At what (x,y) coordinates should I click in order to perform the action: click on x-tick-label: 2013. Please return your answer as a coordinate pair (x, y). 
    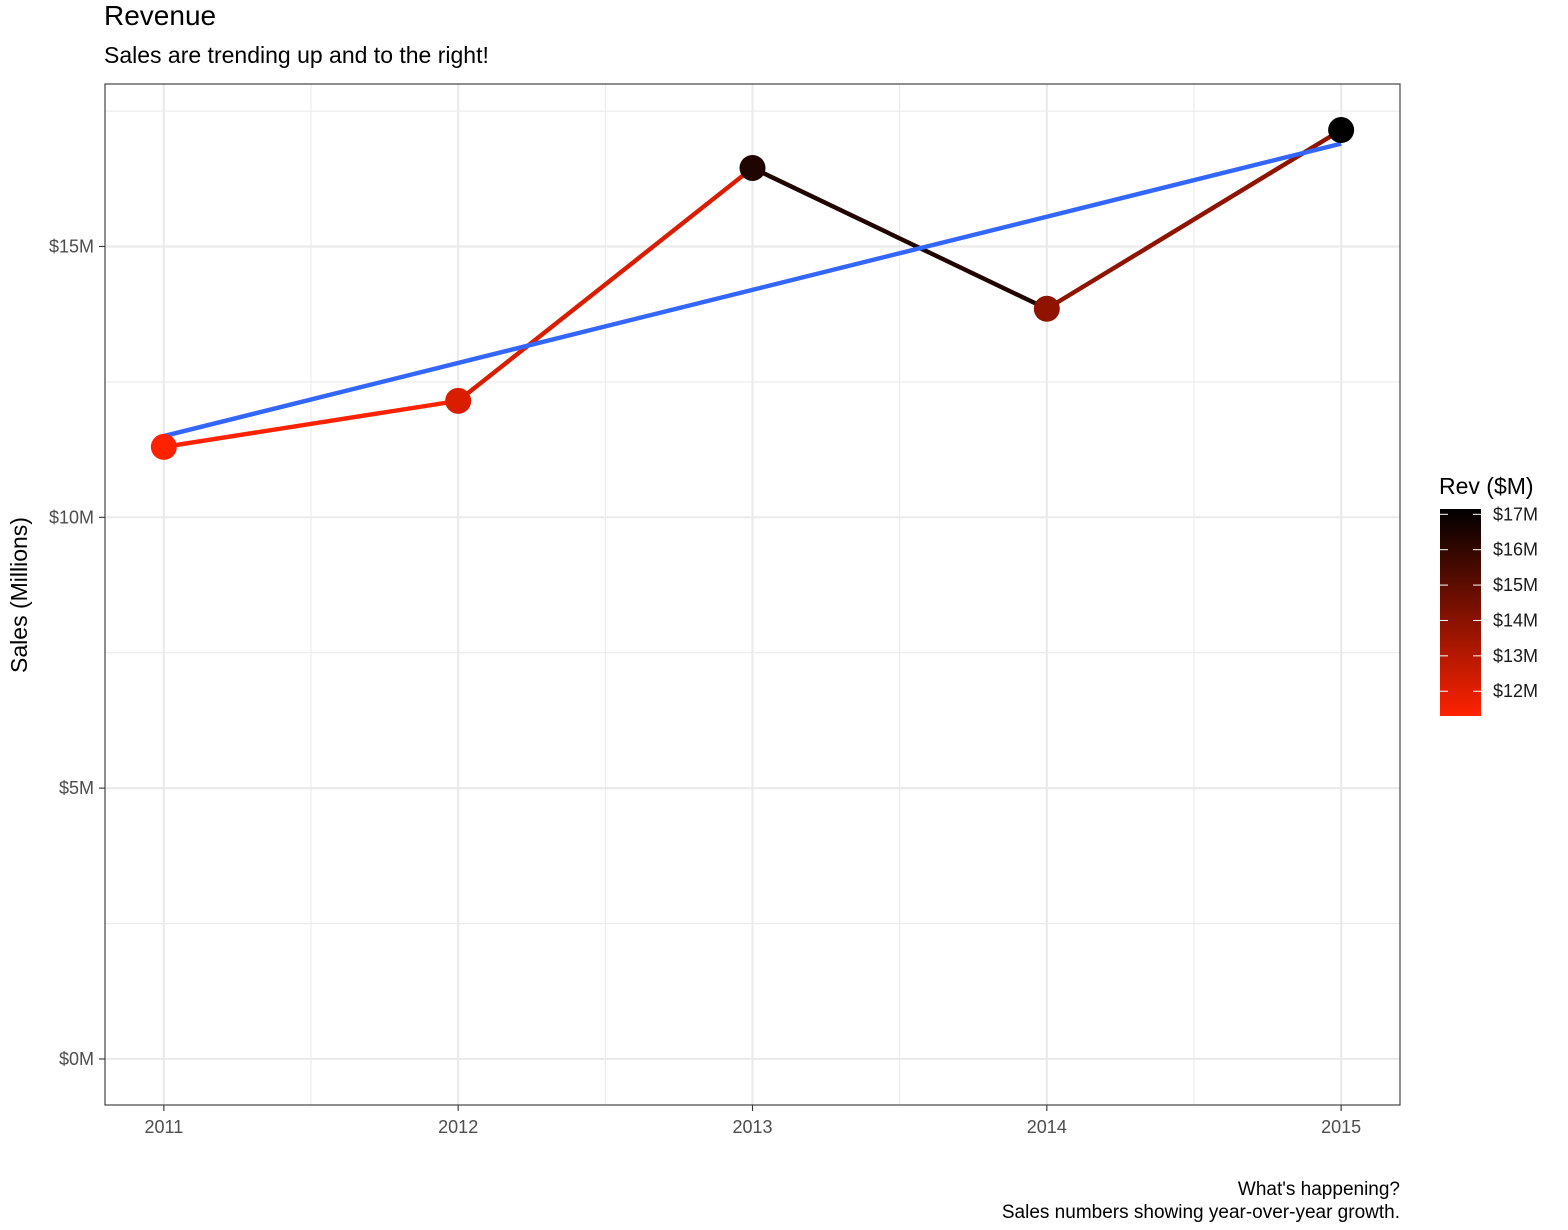
    Looking at the image, I should click on (752, 1127).